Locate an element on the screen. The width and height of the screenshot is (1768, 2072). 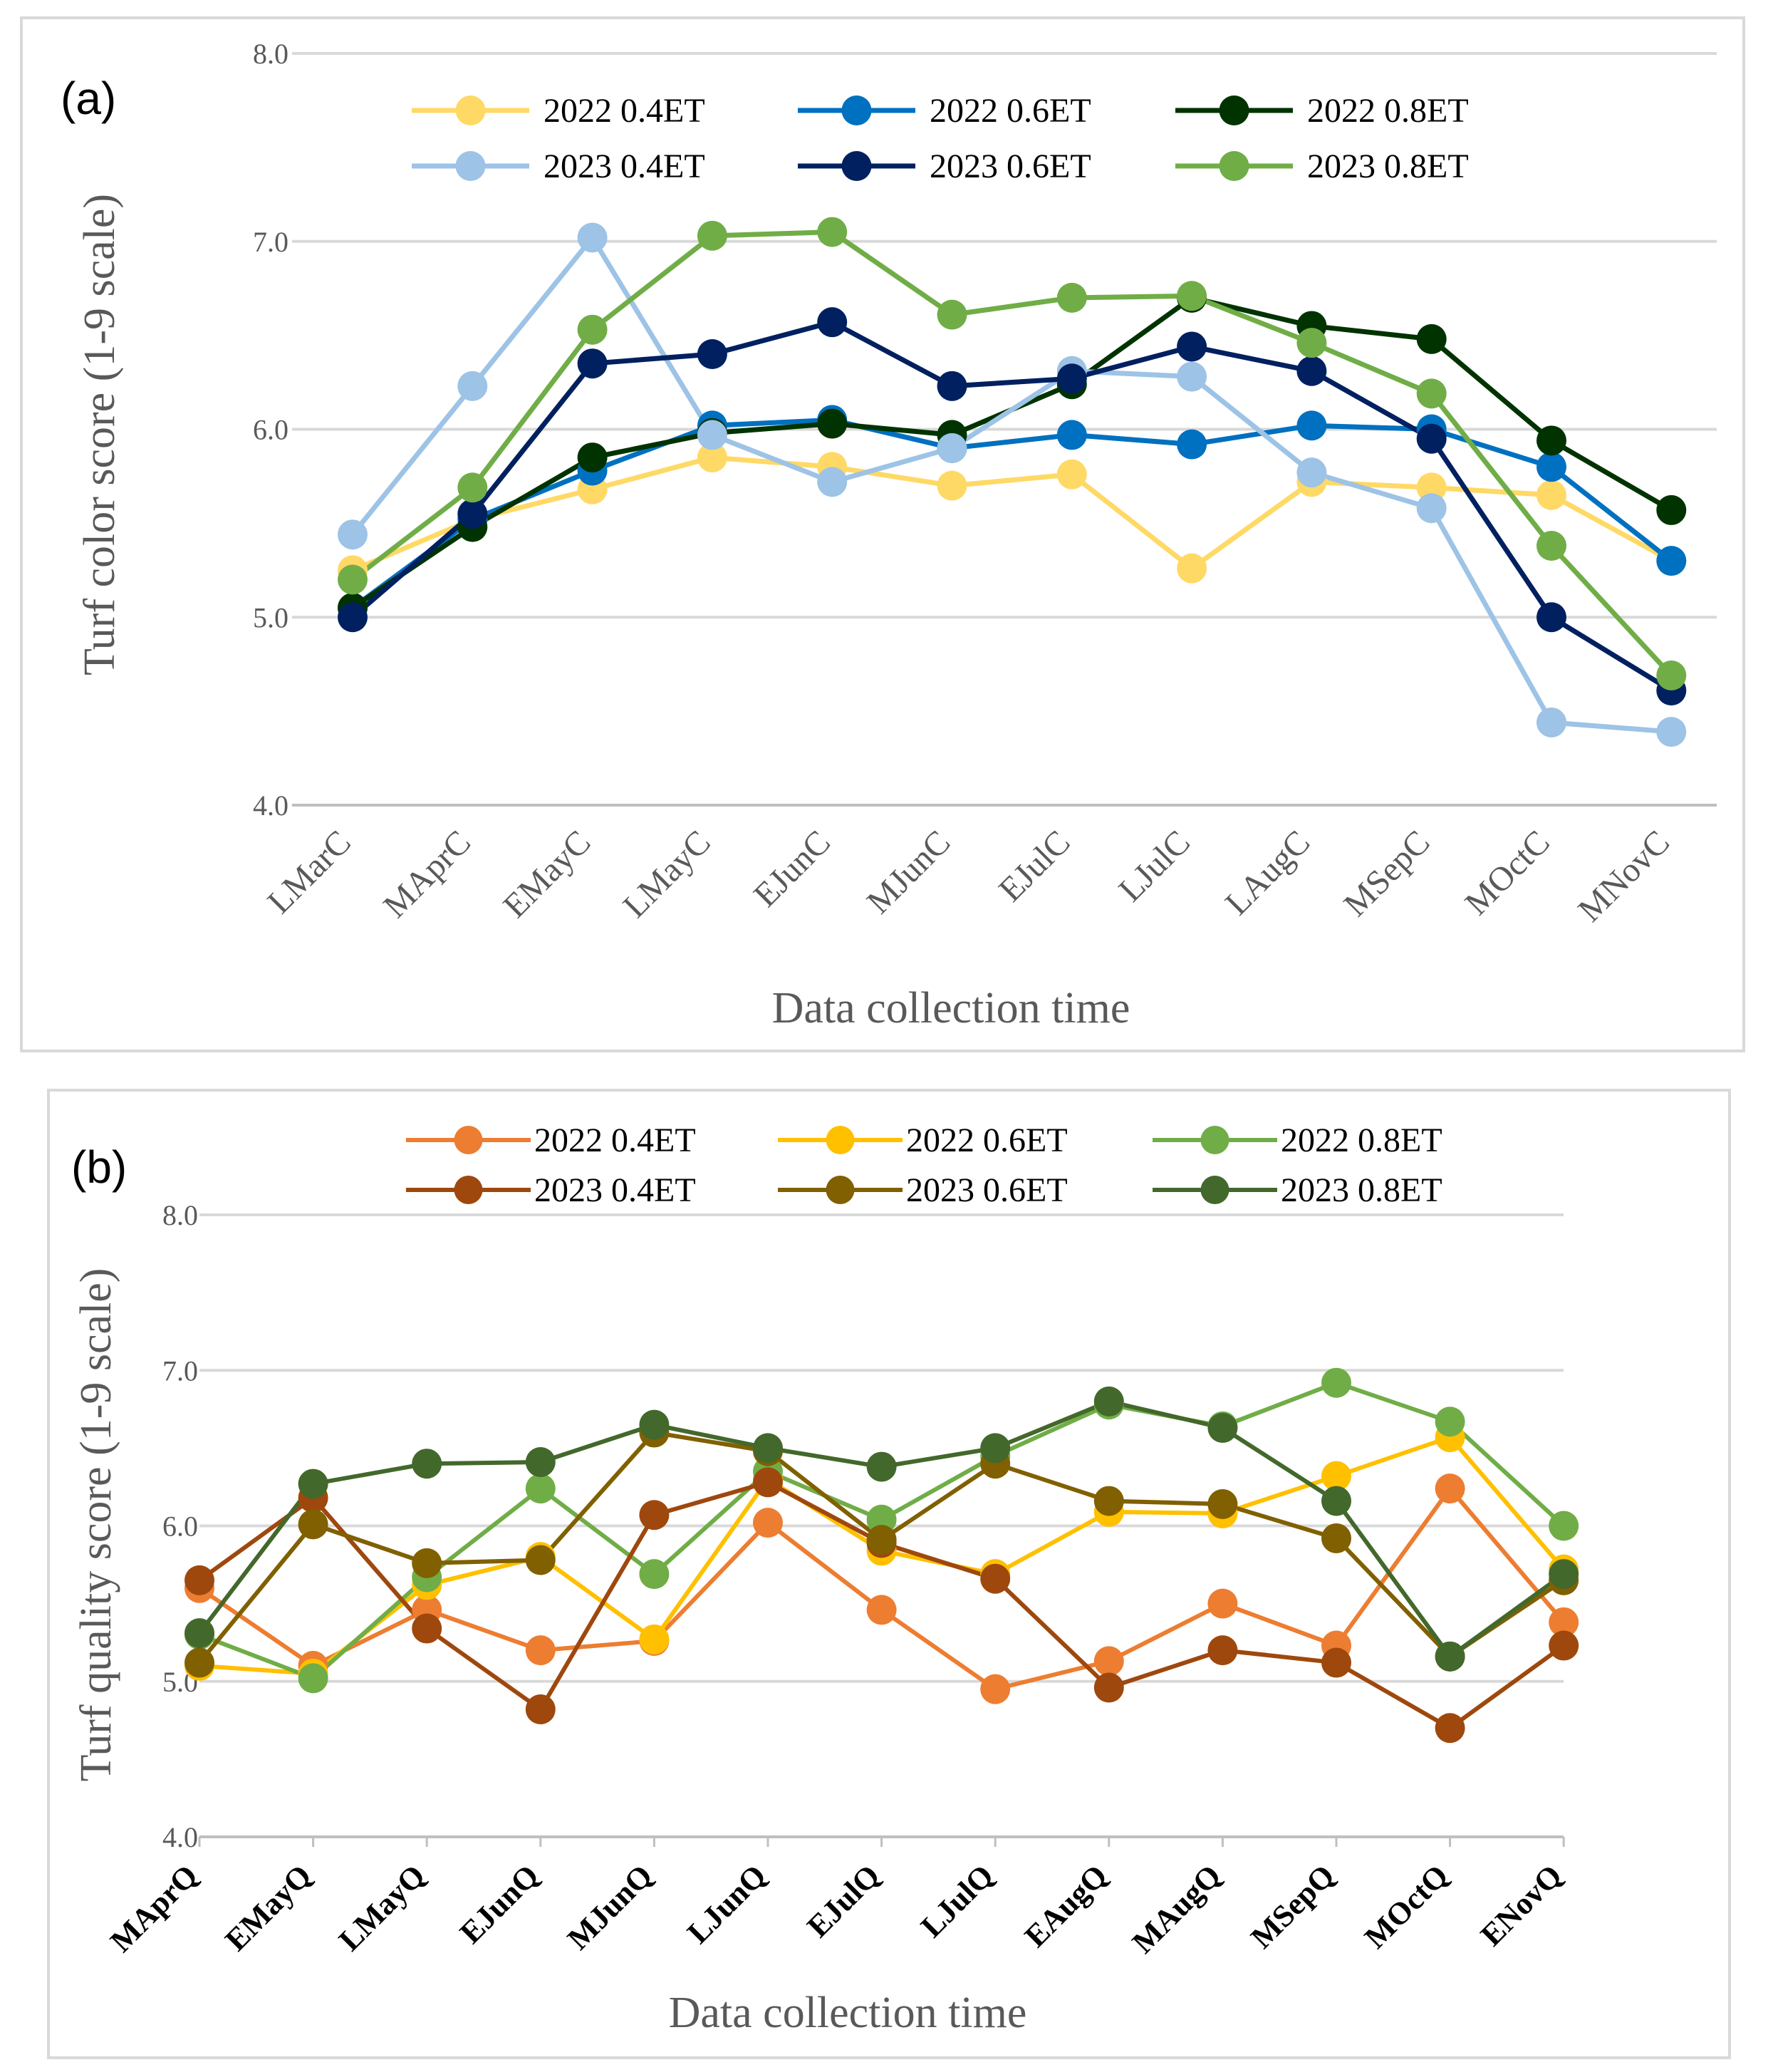
panel-a-legend-label: 2023 0.4ET is located at coordinates (624, 166).